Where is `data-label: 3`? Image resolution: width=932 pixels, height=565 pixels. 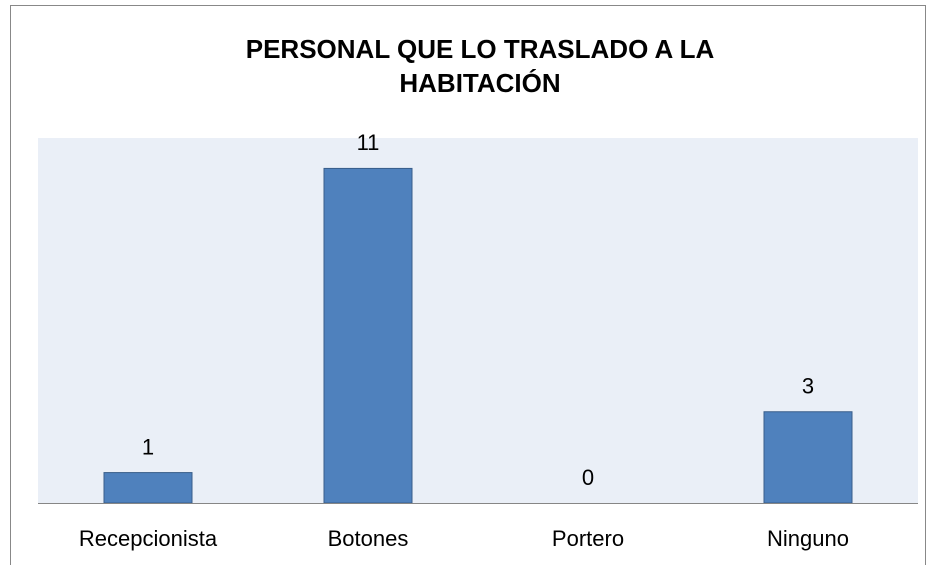
data-label: 3 is located at coordinates (808, 386).